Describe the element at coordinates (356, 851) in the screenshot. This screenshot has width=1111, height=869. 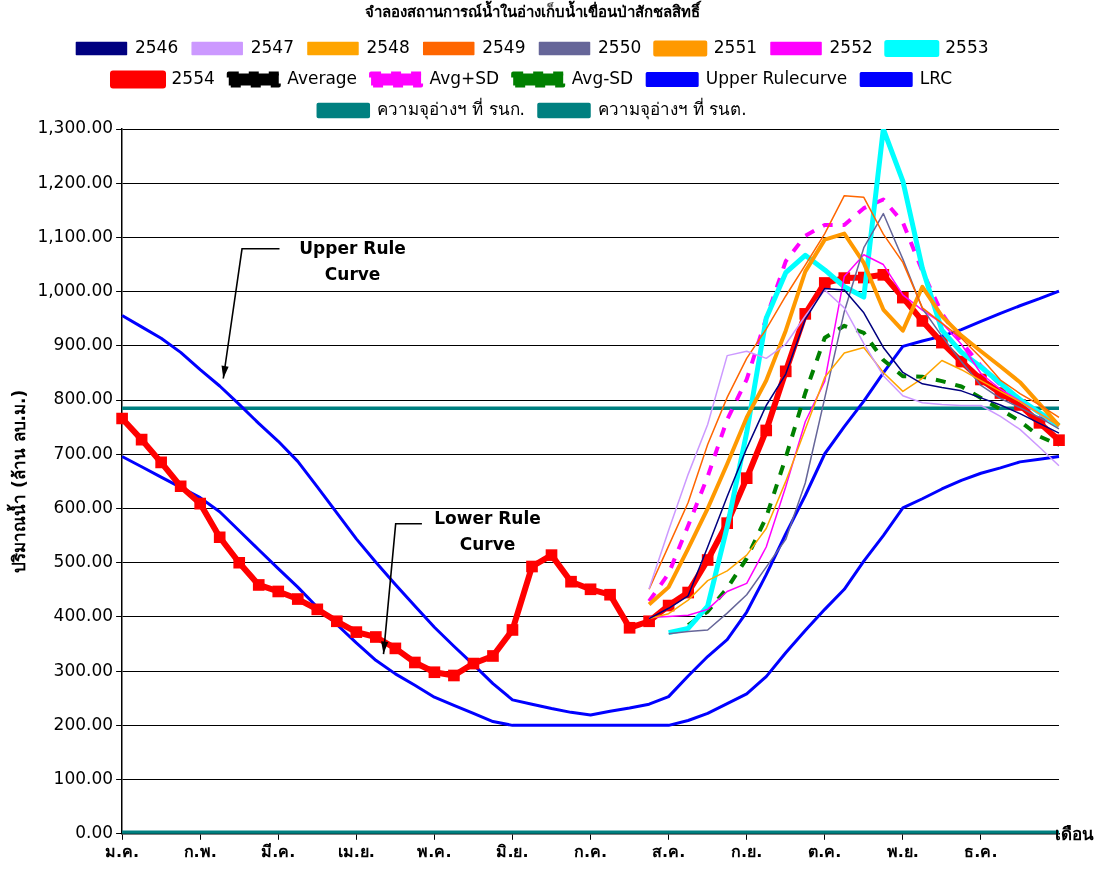
I see `x-tick-label: เม.ย.` at that location.